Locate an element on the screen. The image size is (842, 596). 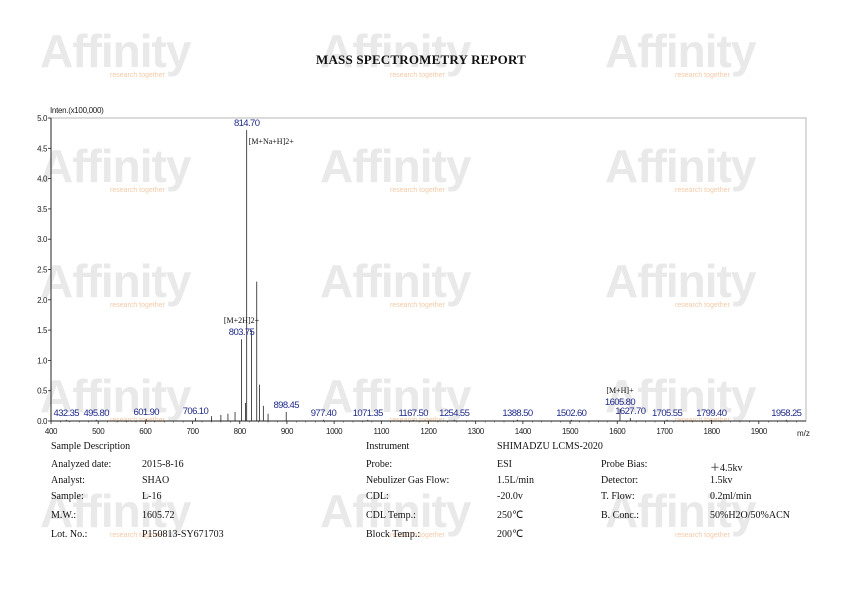
peak-label: 706.10 is located at coordinates (196, 411).